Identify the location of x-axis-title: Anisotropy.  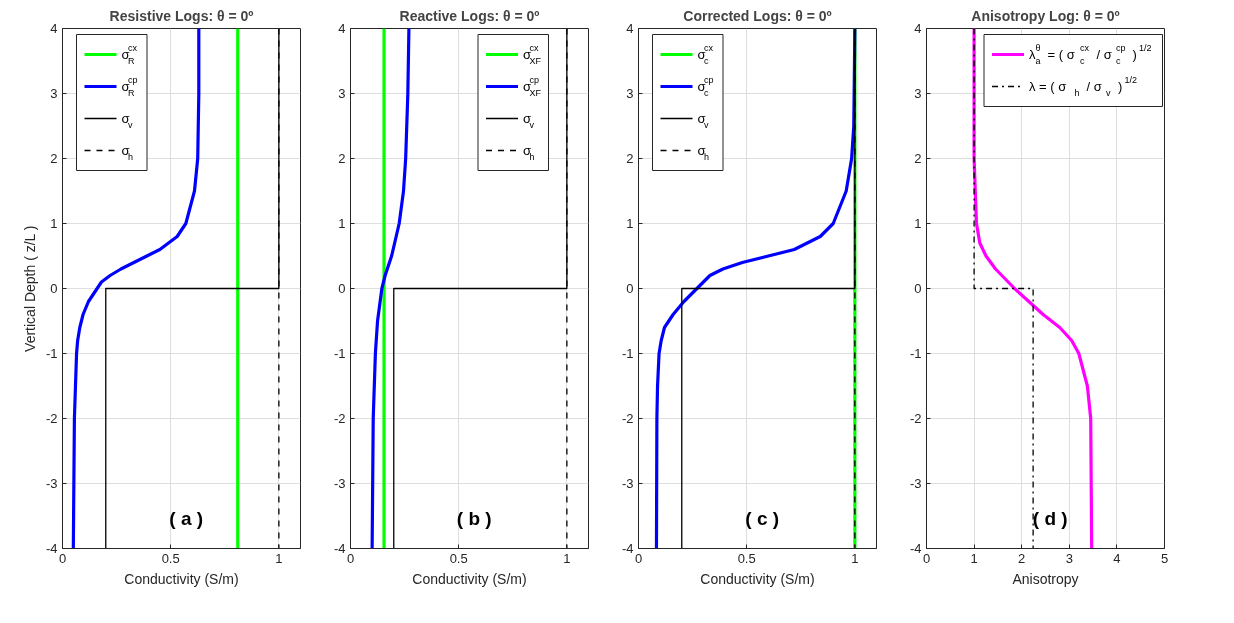
(1045, 578).